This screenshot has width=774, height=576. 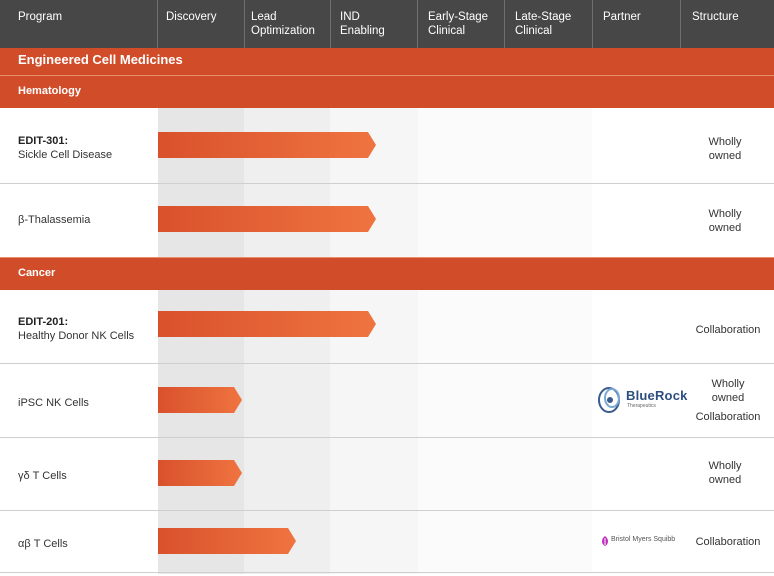 What do you see at coordinates (458, 24) in the screenshot?
I see `header-early-stage: Early-Stage Clinical` at bounding box center [458, 24].